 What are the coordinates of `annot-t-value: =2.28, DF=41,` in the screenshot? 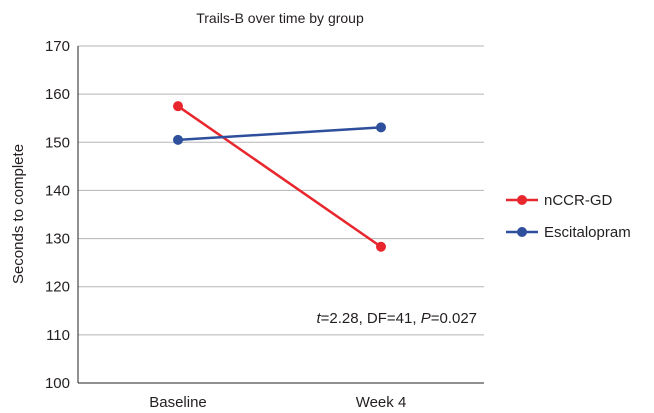 It's located at (371, 318).